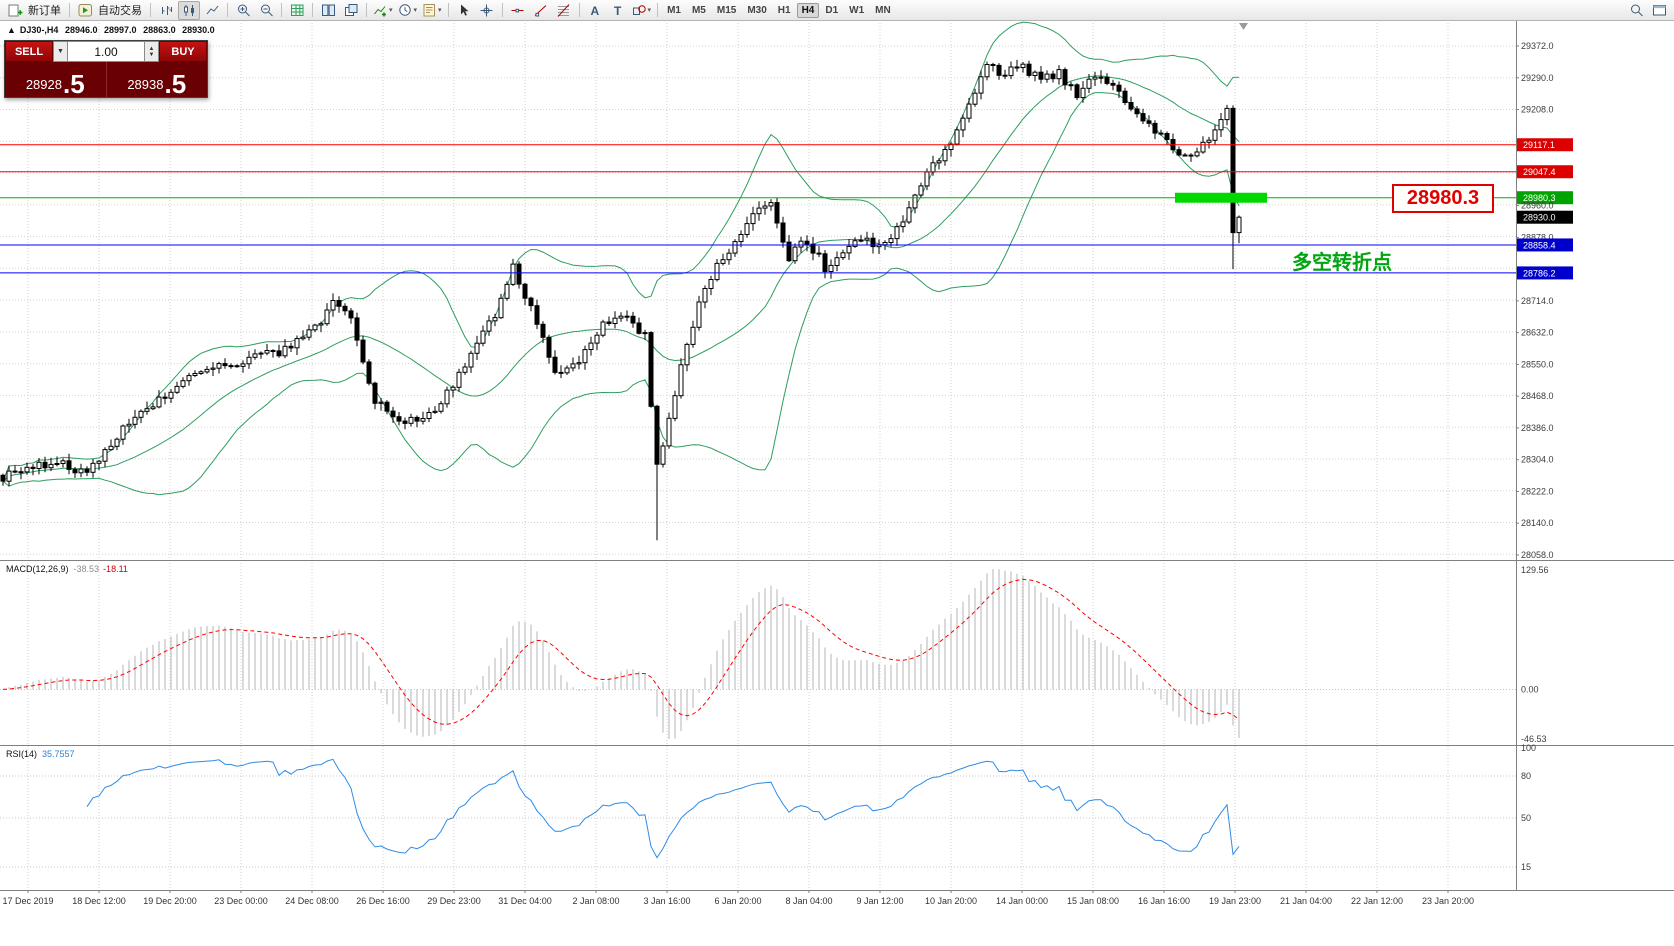 The height and width of the screenshot is (946, 1674). What do you see at coordinates (1443, 198) in the screenshot?
I see `price-level-callout: 28980.3` at bounding box center [1443, 198].